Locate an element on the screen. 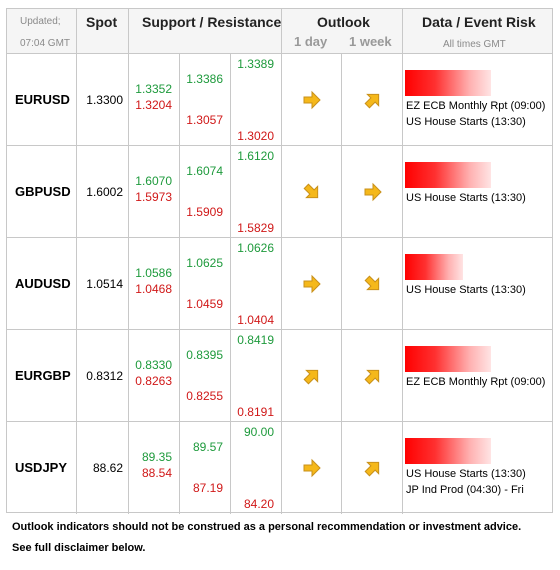  resistance-level-3: 90.00 is located at coordinates (258, 432).